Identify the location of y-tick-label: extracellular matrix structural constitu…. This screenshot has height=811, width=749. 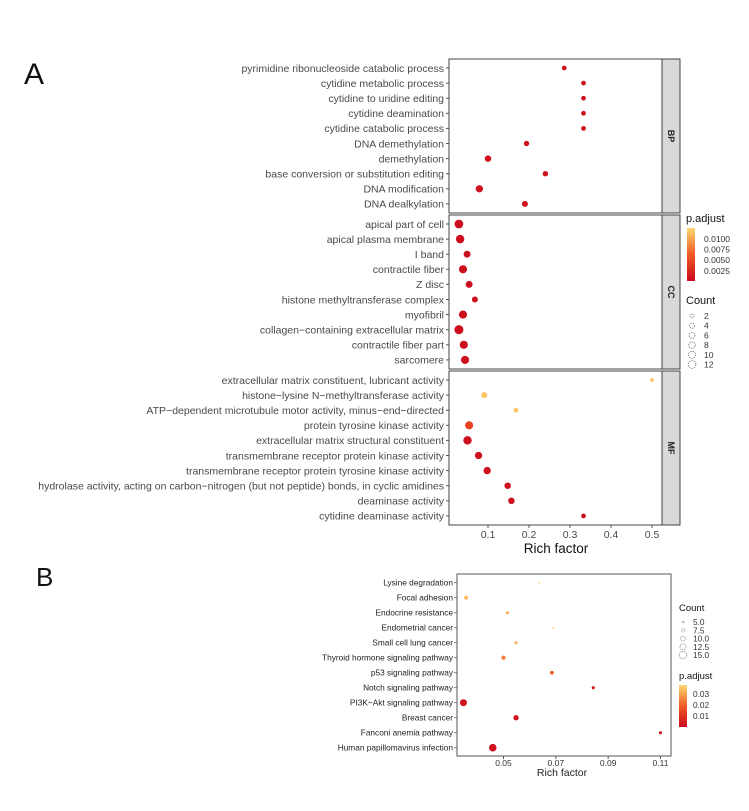
(350, 441).